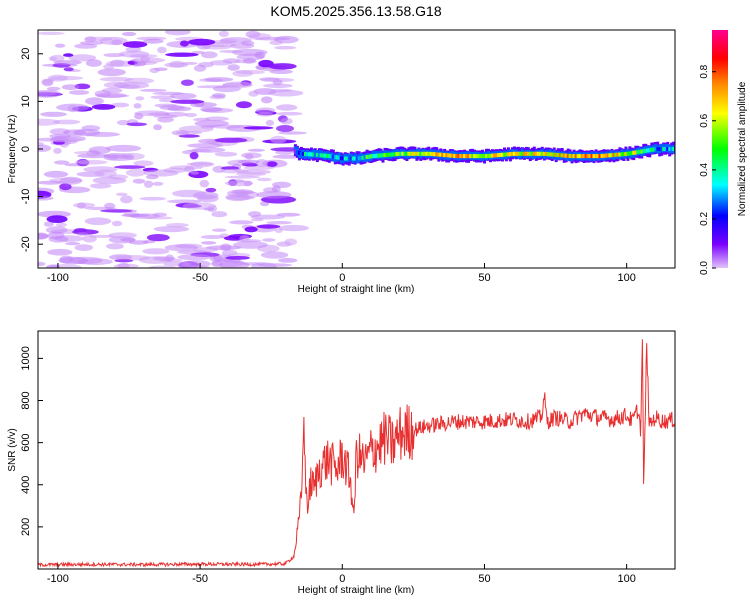 The width and height of the screenshot is (750, 605). I want to click on spectrogram-signal-track, so click(484, 153).